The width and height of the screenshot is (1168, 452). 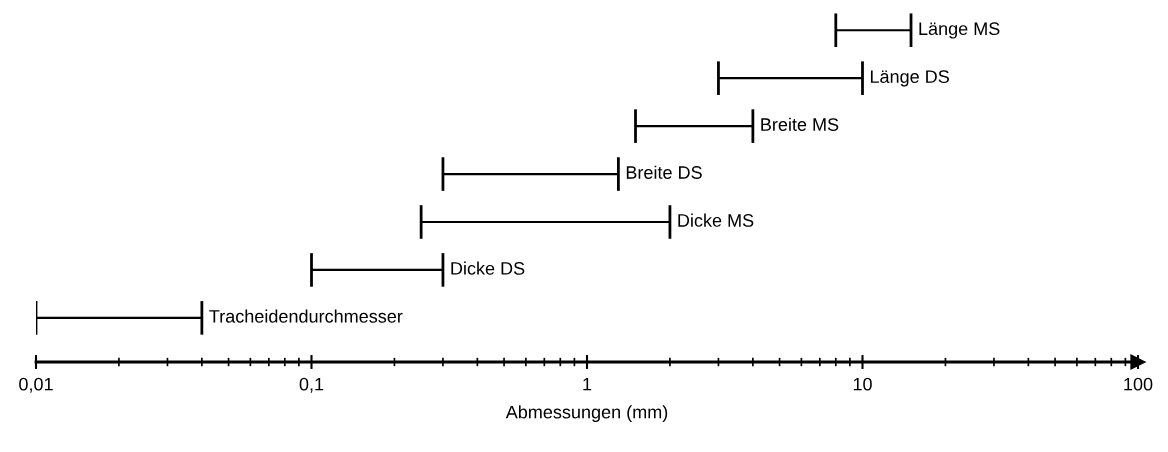 I want to click on y-tick-label: Breite MS, so click(x=800, y=124).